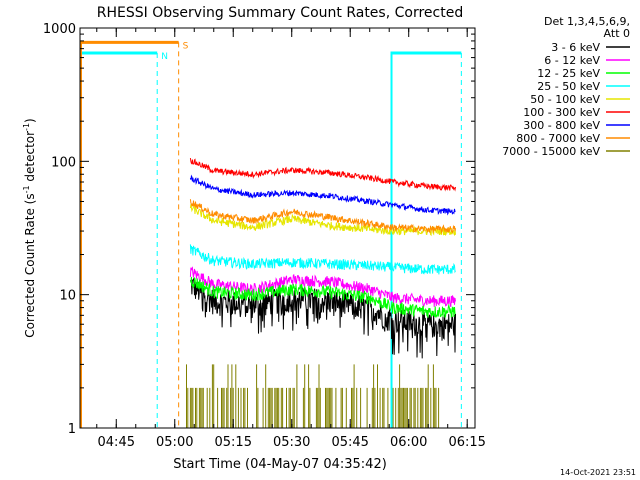 The image size is (640, 480). Describe the element at coordinates (565, 99) in the screenshot. I see `legend-label-50-100-kev: 50 - 100 keV` at that location.